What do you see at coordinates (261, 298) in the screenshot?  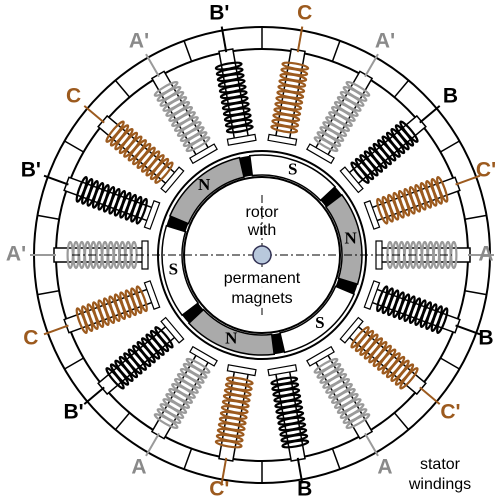 I see `rotor-label: magnets` at bounding box center [261, 298].